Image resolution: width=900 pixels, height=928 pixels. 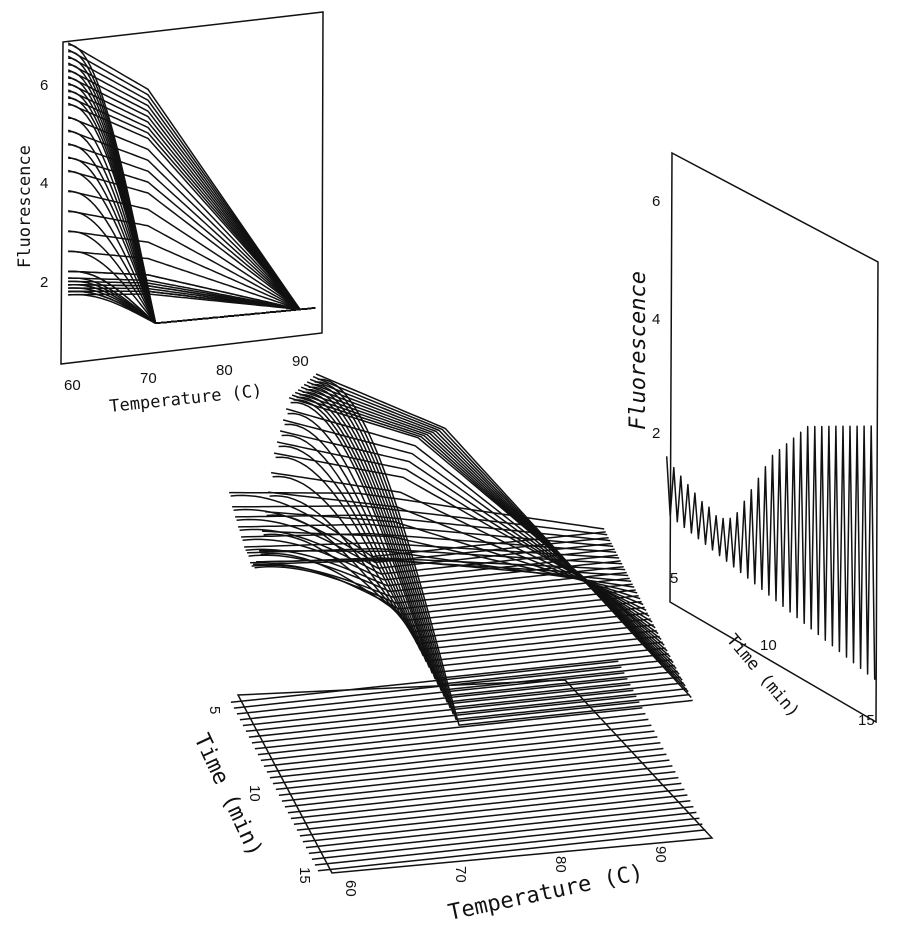 I want to click on panel-a-ytick: 2, so click(x=44, y=282).